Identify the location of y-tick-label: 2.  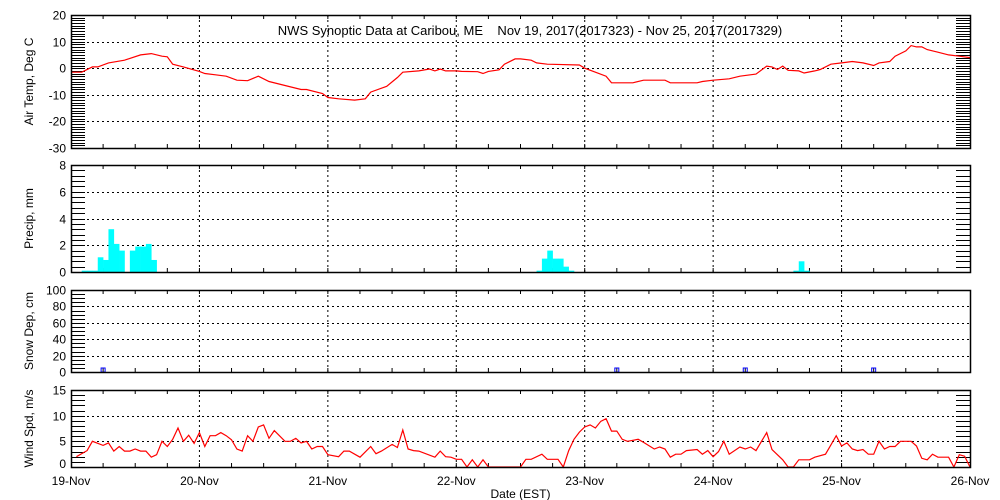
(62, 246).